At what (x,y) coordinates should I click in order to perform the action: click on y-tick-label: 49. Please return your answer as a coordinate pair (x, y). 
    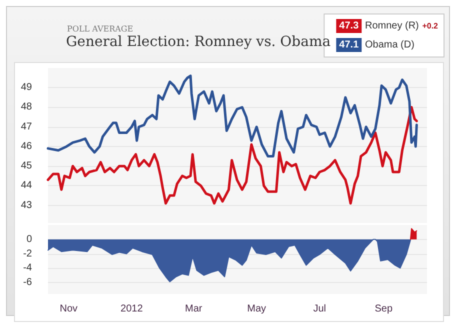
    Looking at the image, I should click on (26, 88).